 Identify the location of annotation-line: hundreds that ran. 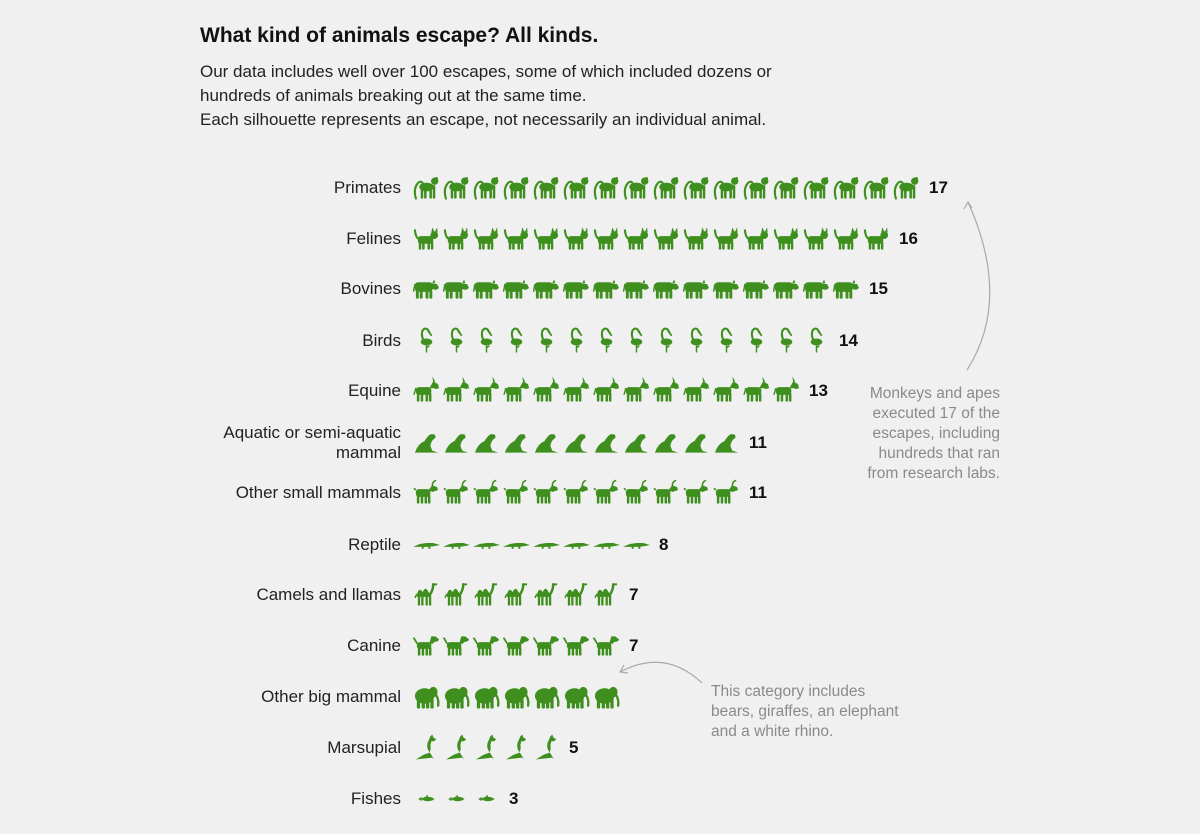
(939, 453).